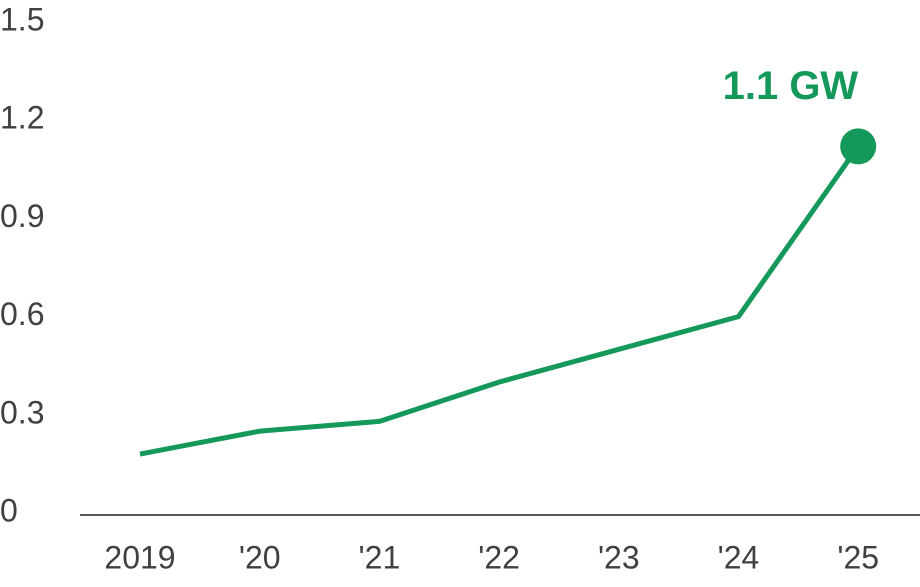 The height and width of the screenshot is (587, 920). What do you see at coordinates (260, 557) in the screenshot?
I see `x-tick-label: '20` at bounding box center [260, 557].